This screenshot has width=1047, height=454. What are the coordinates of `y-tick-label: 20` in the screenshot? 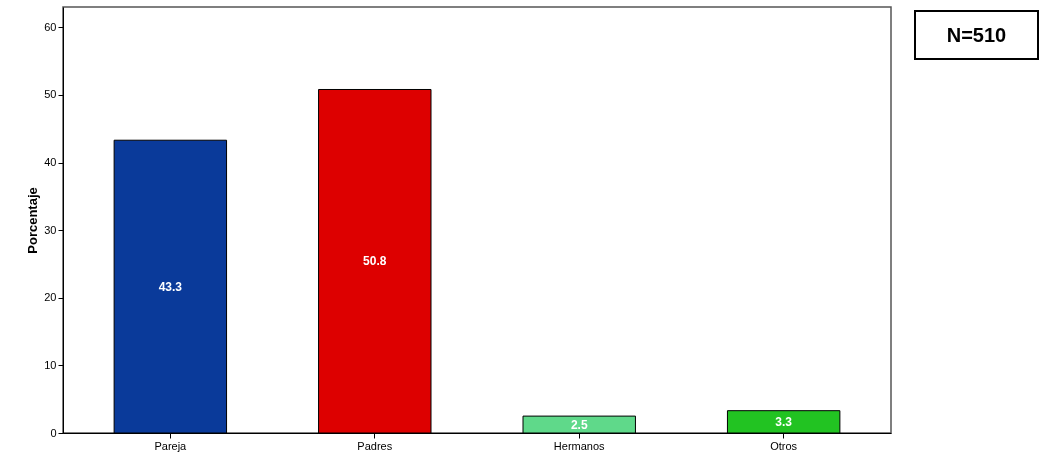 It's located at (50, 297).